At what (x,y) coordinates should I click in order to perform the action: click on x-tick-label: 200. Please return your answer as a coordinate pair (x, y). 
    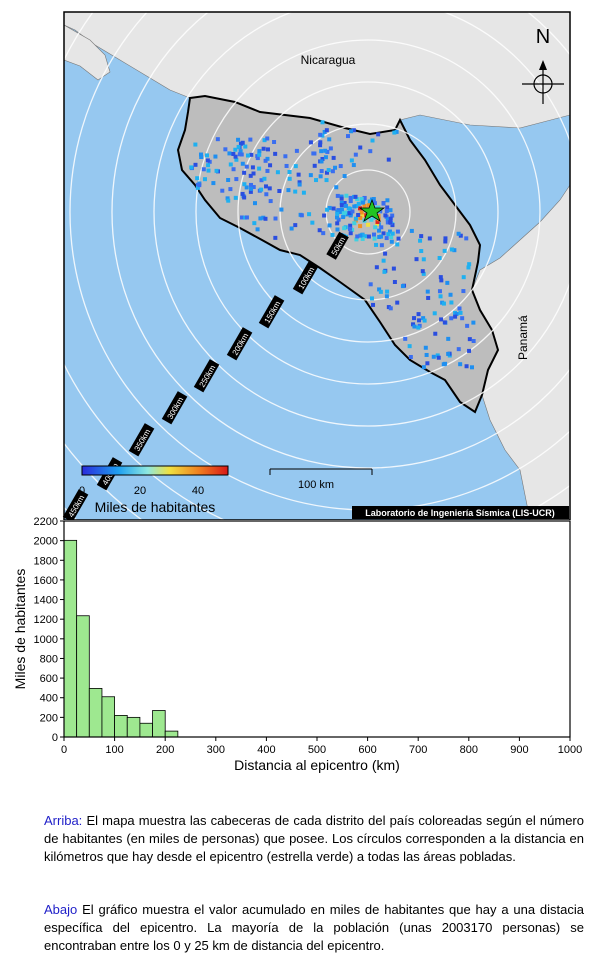
    Looking at the image, I should click on (165, 750).